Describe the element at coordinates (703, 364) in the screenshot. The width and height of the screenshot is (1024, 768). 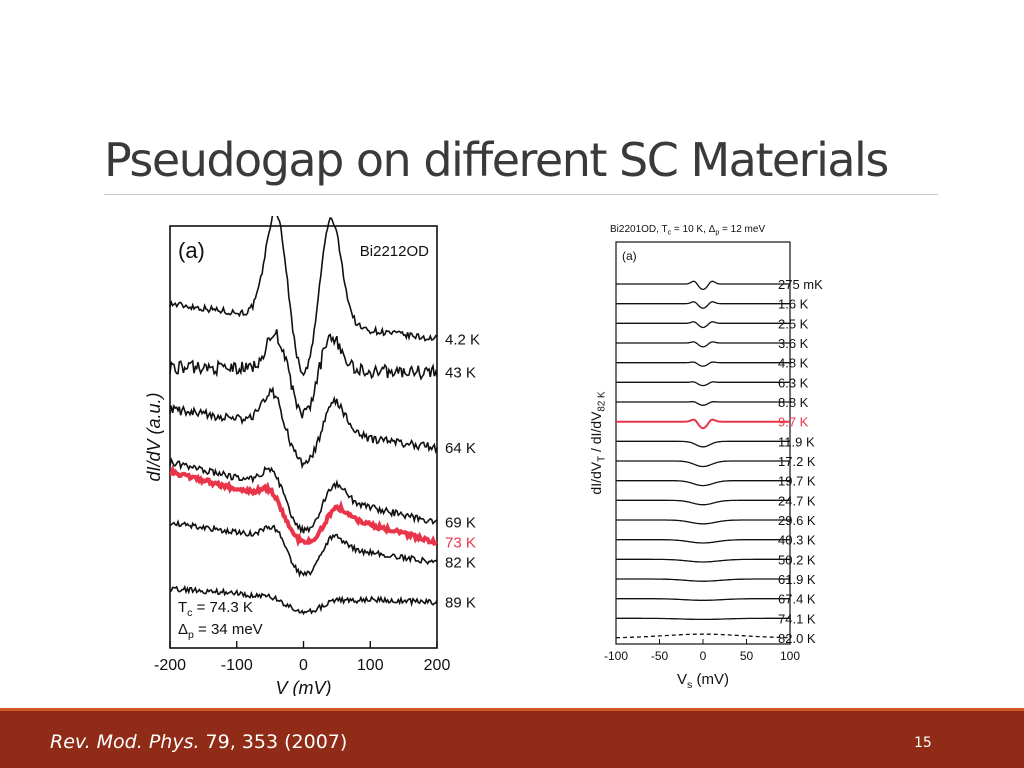
I see `trace-4-8-k` at that location.